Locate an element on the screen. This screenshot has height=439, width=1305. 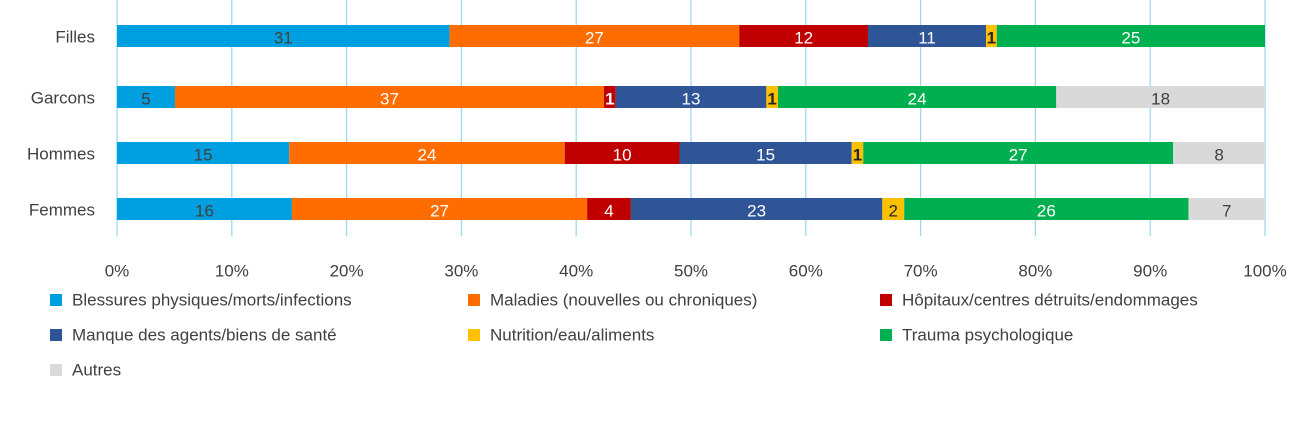
legend-label: Maladies (nouvelles ou chroniques) is located at coordinates (623, 299).